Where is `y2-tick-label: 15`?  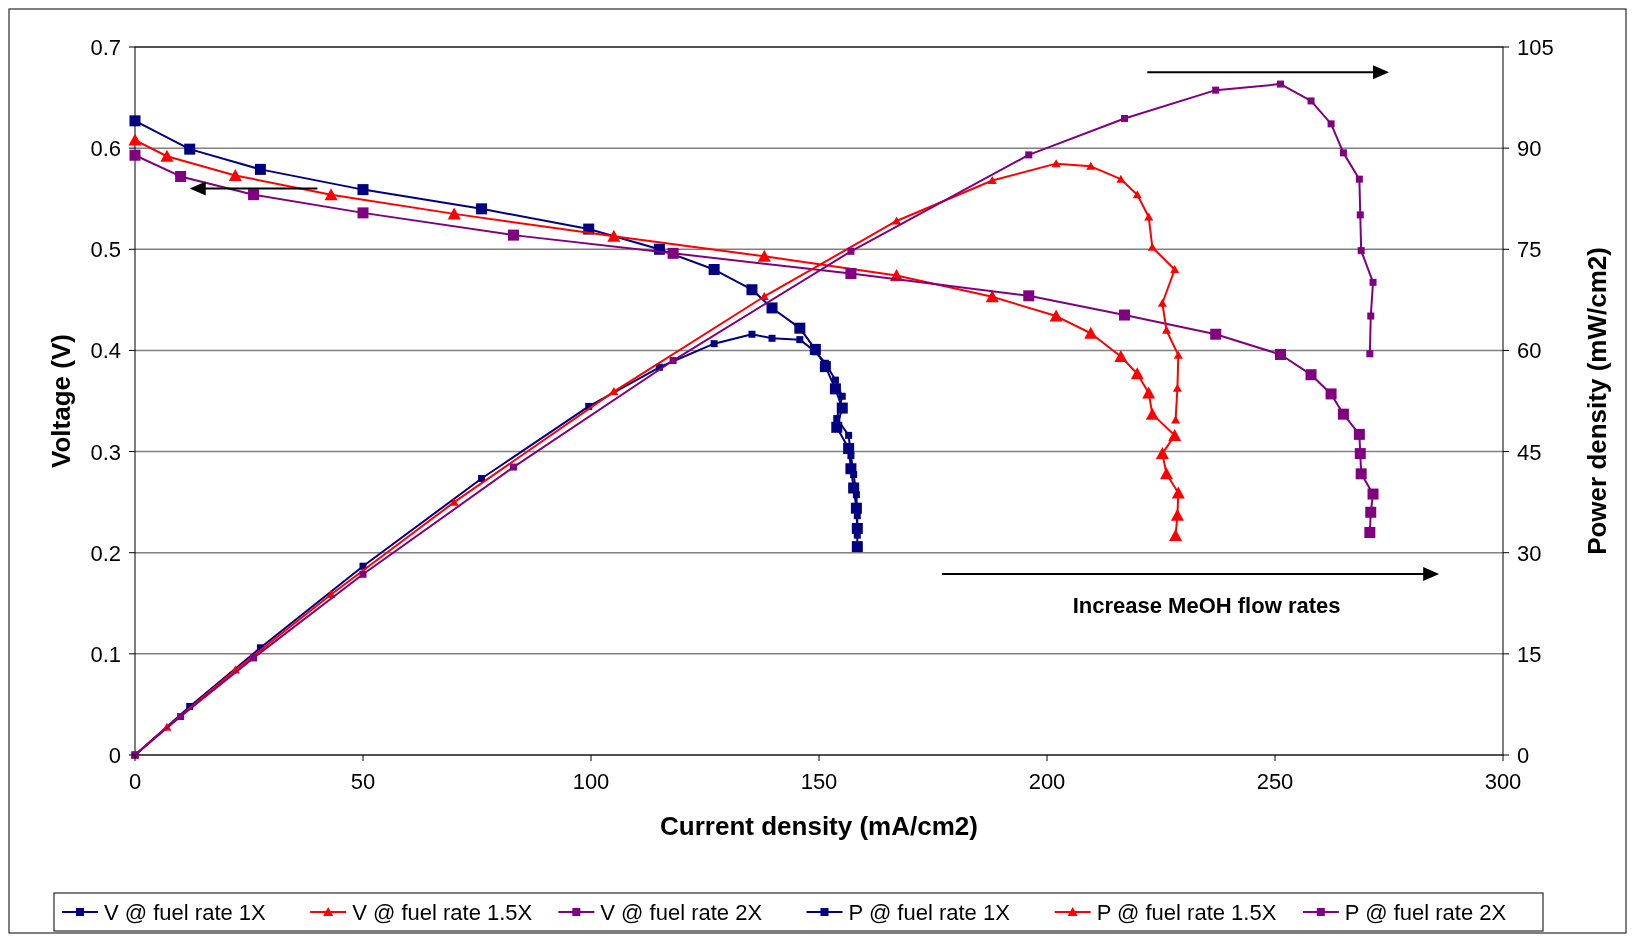
y2-tick-label: 15 is located at coordinates (1529, 654).